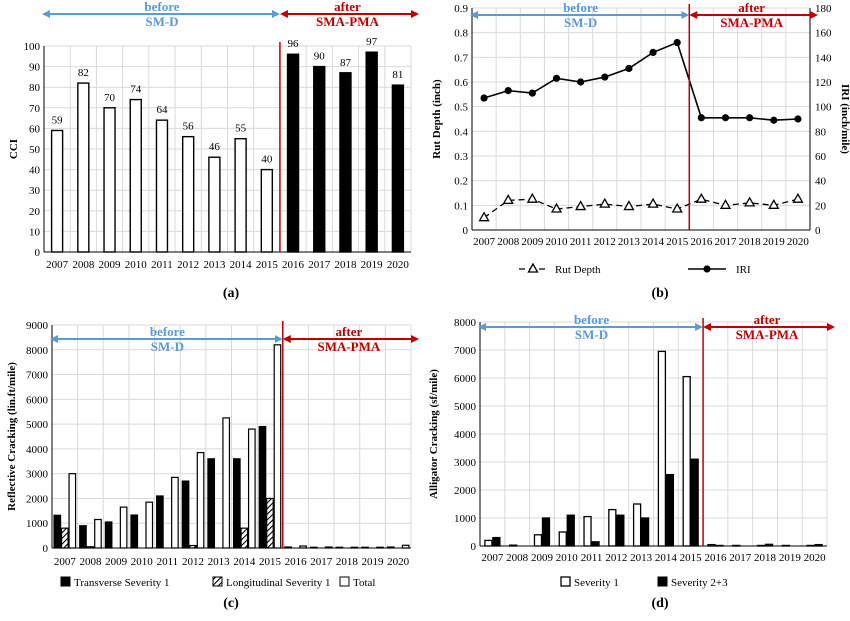  I want to click on after-sublabel: SMA-PMA, so click(348, 346).